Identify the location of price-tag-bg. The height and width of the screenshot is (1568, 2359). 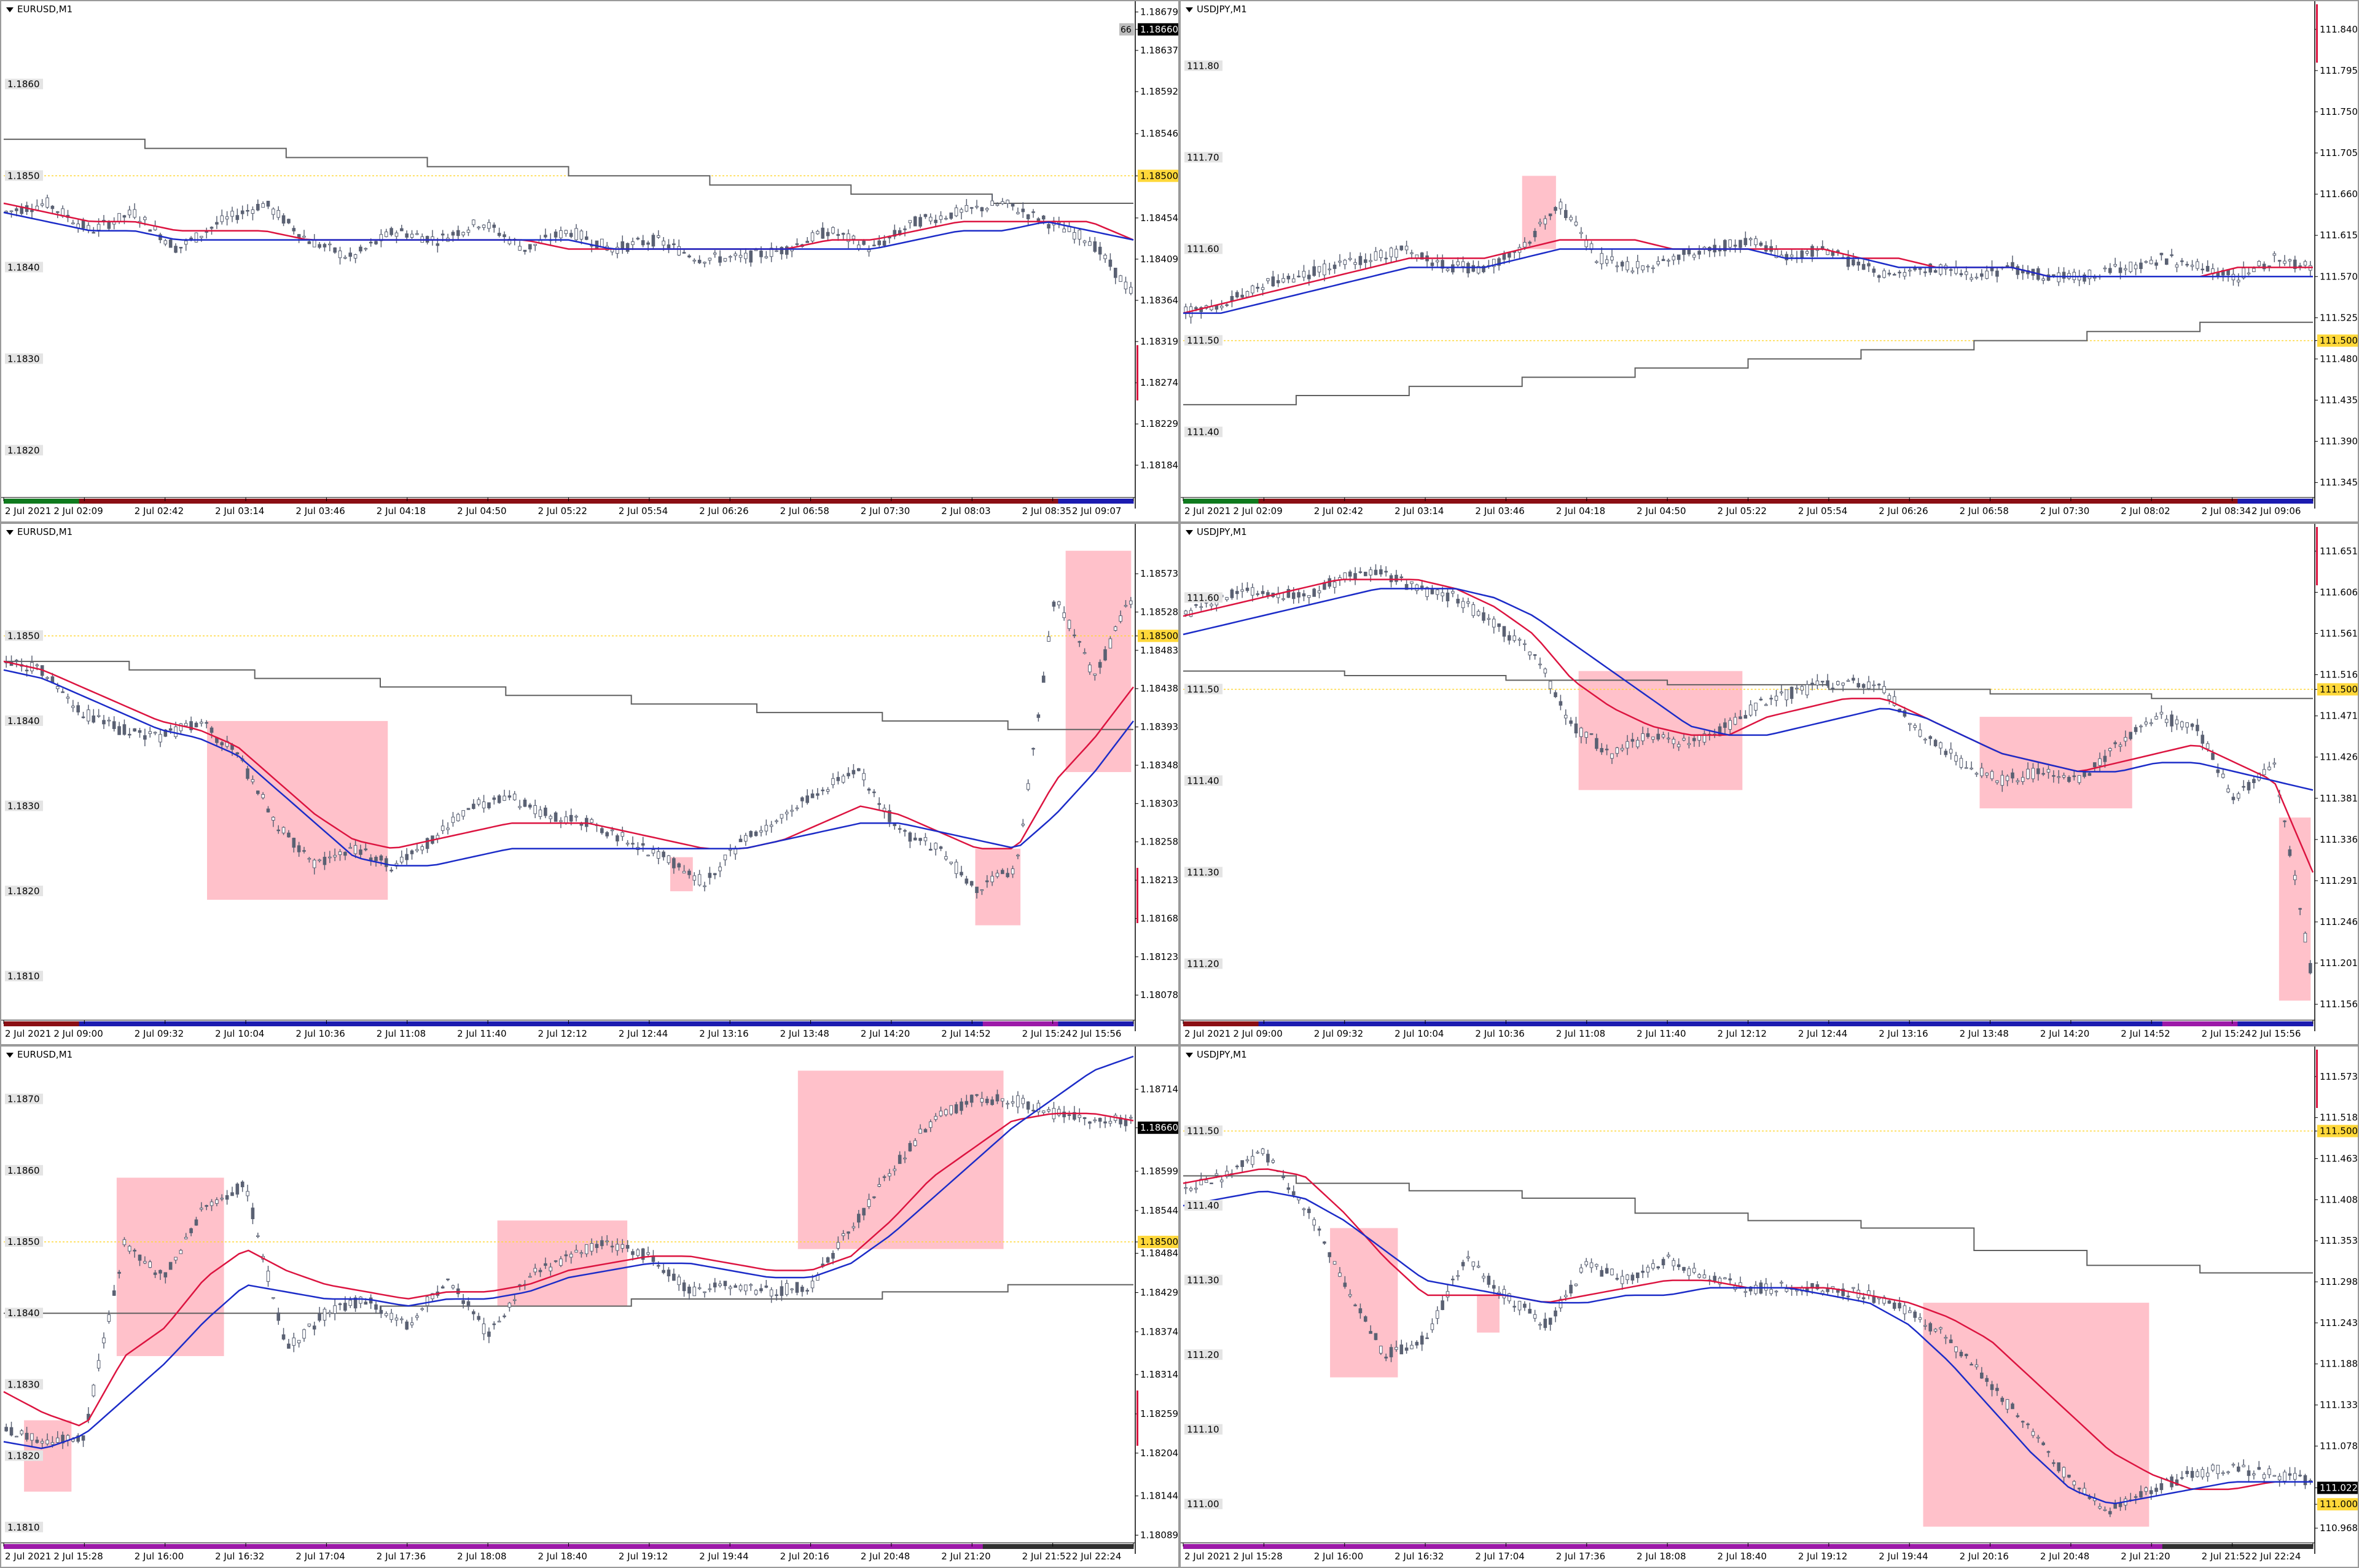
(2338, 1504).